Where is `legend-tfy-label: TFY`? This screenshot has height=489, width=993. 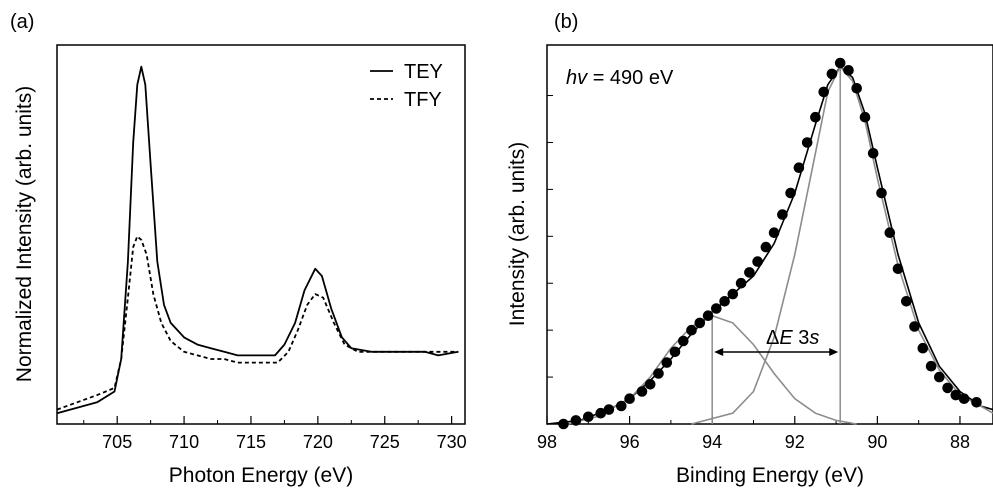 legend-tfy-label: TFY is located at coordinates (423, 100).